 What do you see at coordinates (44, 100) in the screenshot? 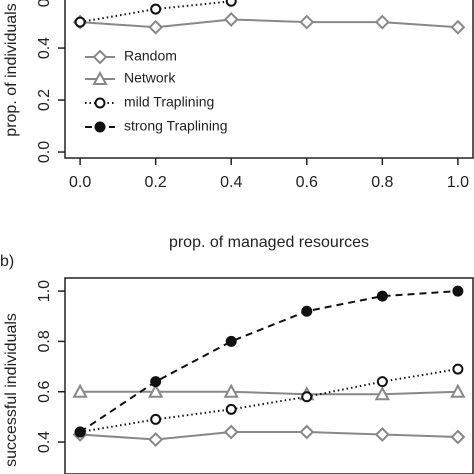
I see `y-tick-label: 0.2` at bounding box center [44, 100].